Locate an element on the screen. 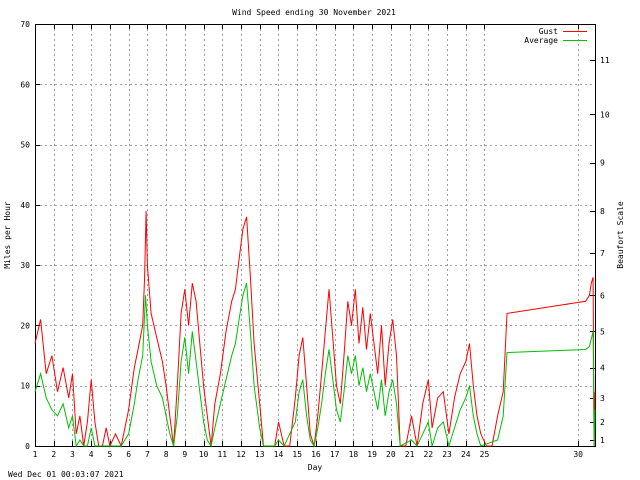  beaufort-tick-label: 8 is located at coordinates (602, 211).